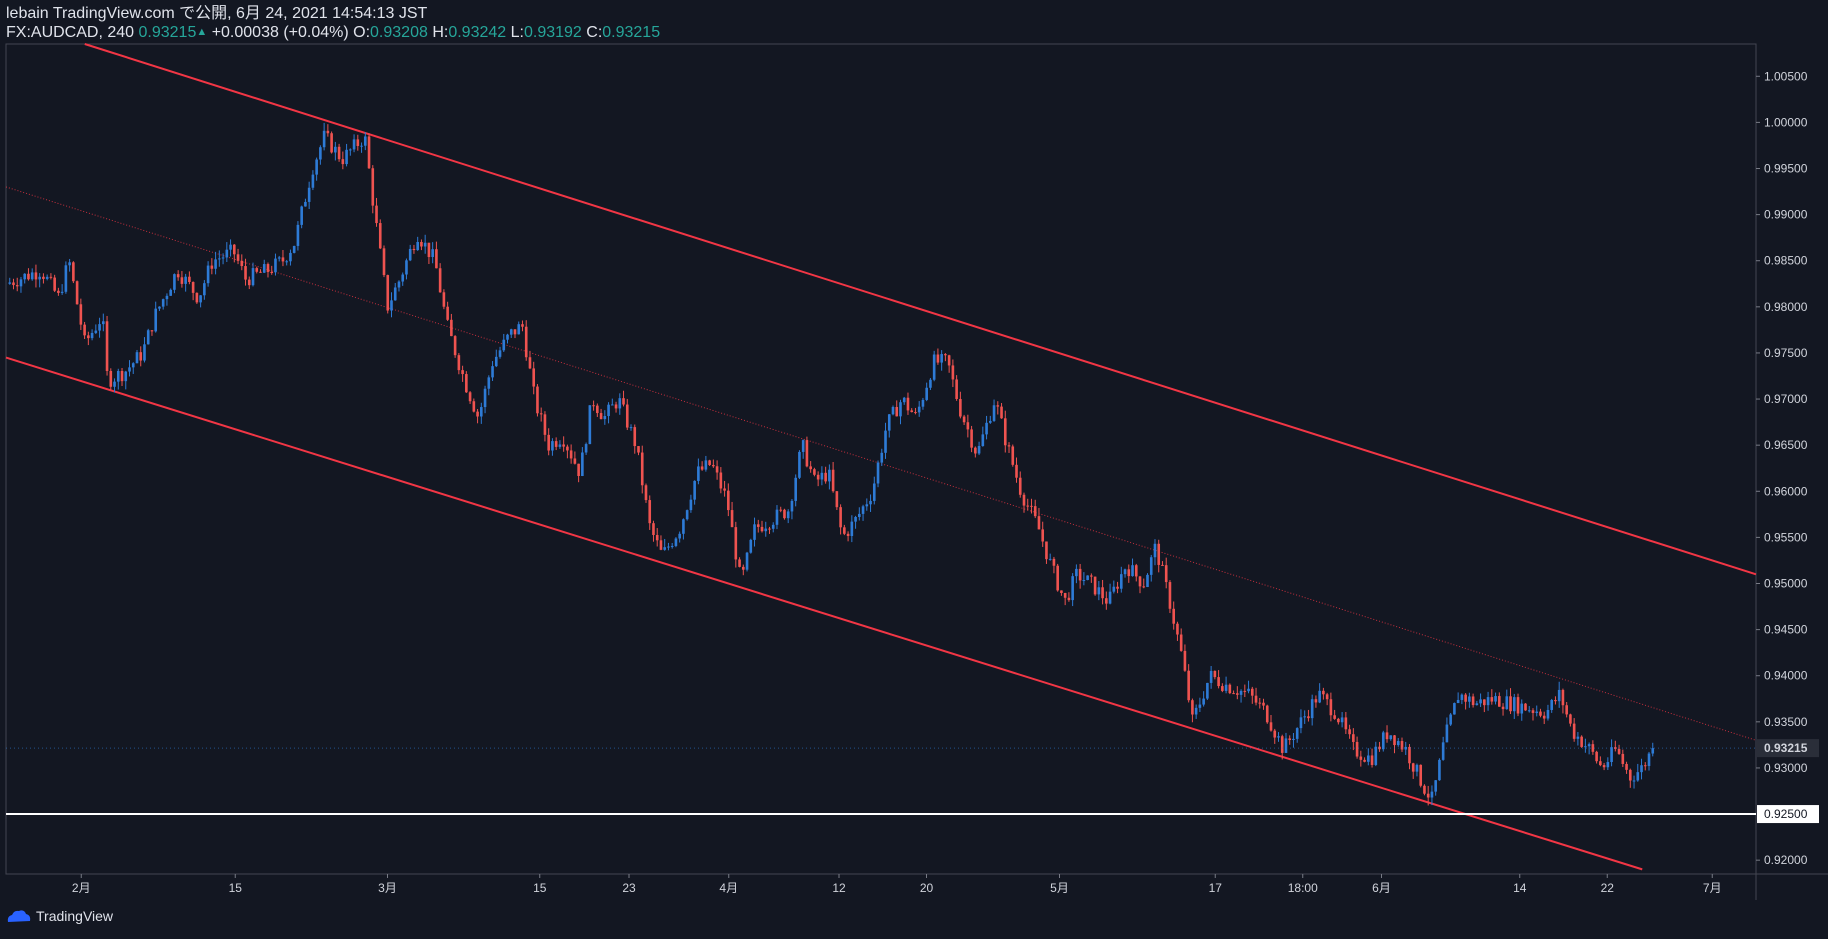  What do you see at coordinates (202, 32) in the screenshot?
I see `up-arrow-icon: ▲` at bounding box center [202, 32].